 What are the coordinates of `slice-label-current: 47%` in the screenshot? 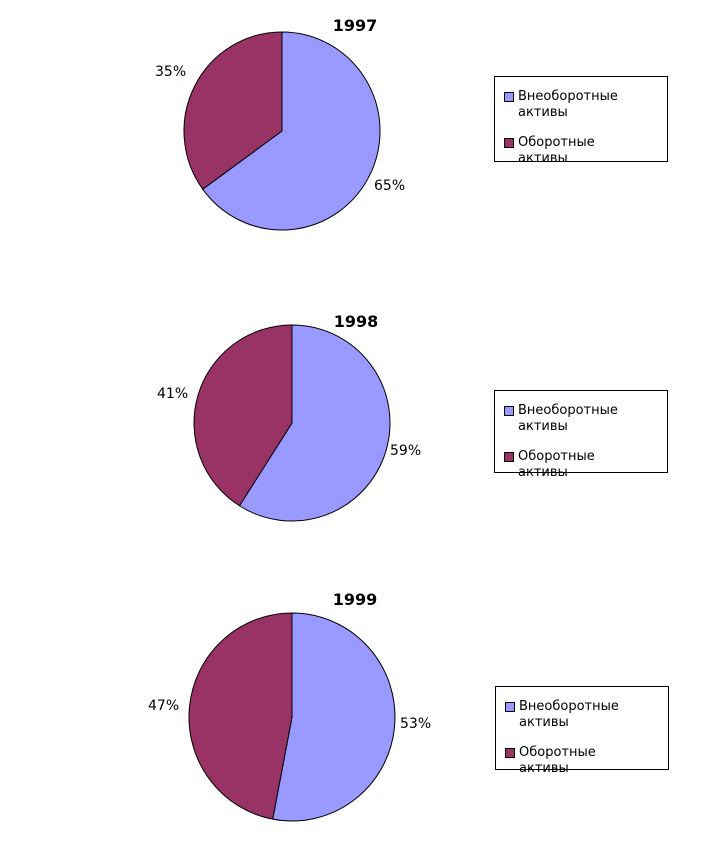 It's located at (164, 706).